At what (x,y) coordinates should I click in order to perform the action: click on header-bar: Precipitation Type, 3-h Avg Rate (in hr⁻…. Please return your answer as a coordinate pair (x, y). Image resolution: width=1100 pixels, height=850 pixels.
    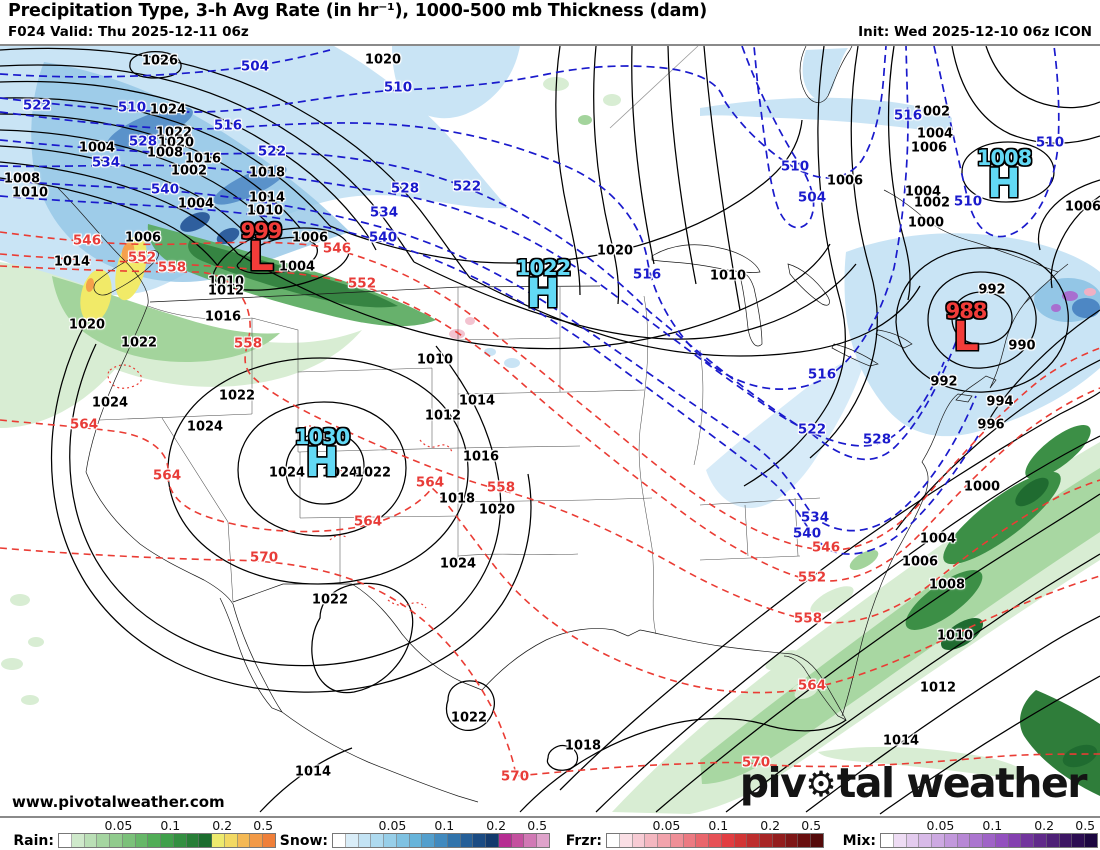
    Looking at the image, I should click on (550, 23).